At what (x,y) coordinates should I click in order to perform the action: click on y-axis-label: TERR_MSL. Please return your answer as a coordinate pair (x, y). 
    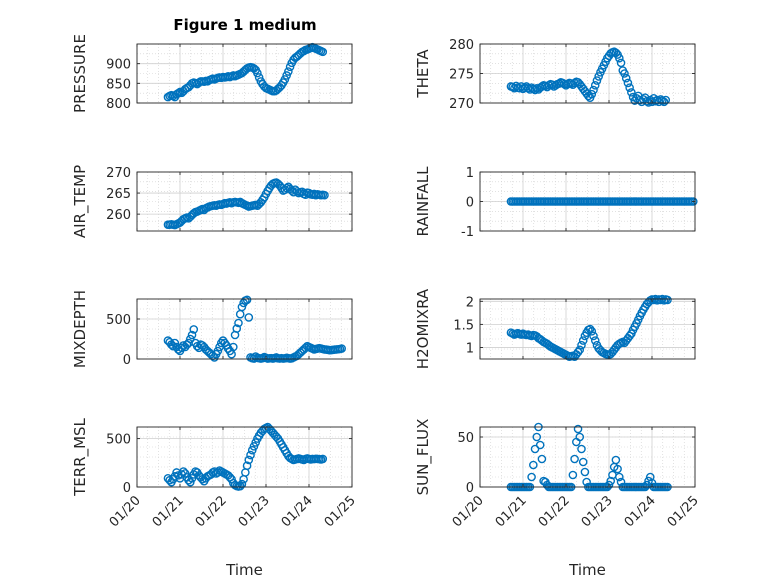
    Looking at the image, I should click on (80, 456).